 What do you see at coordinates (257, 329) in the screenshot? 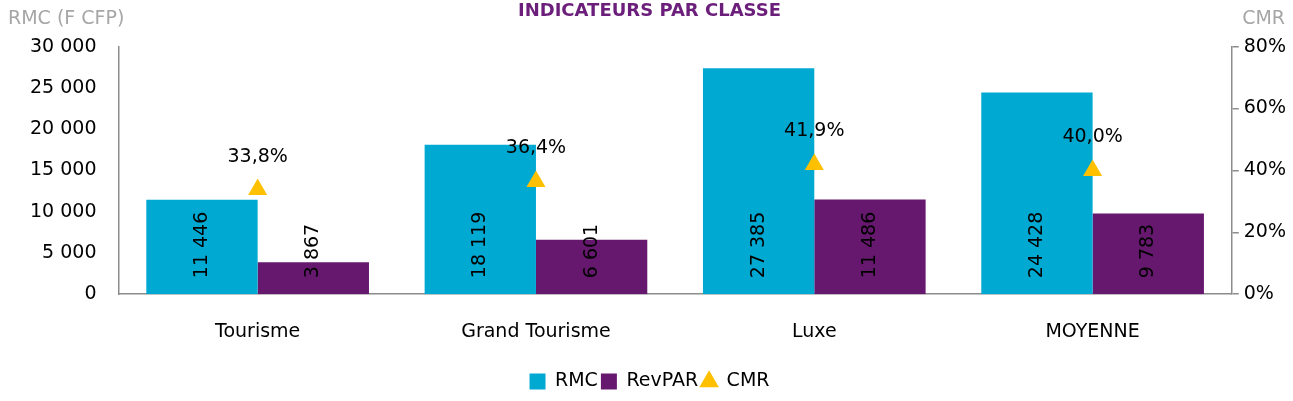
I see `x-tick-label: Tourisme` at bounding box center [257, 329].